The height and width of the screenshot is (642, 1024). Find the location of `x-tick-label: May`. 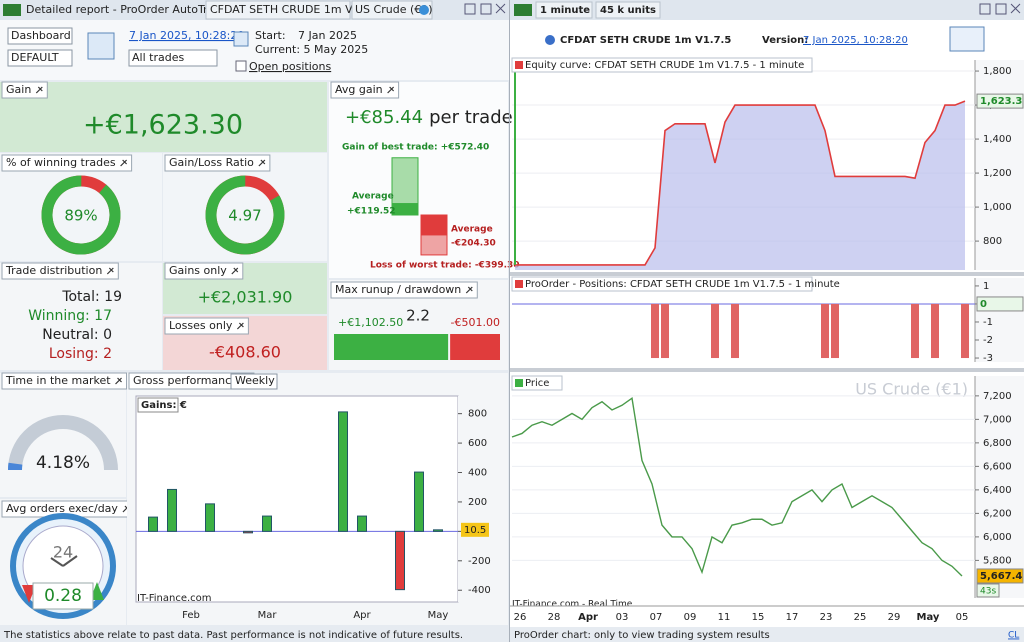

x-tick-label: May is located at coordinates (438, 615).